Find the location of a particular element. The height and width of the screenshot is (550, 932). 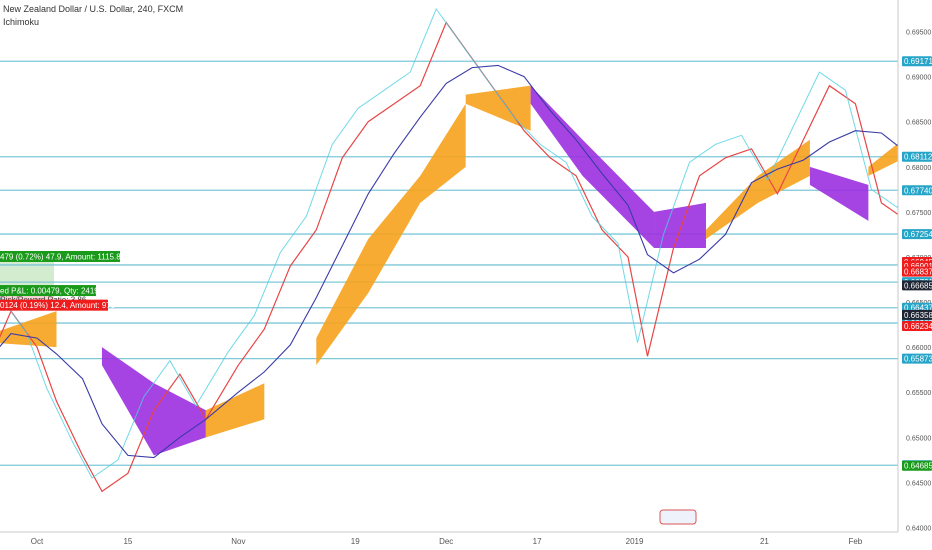

x-tick-label: 19 is located at coordinates (355, 541).